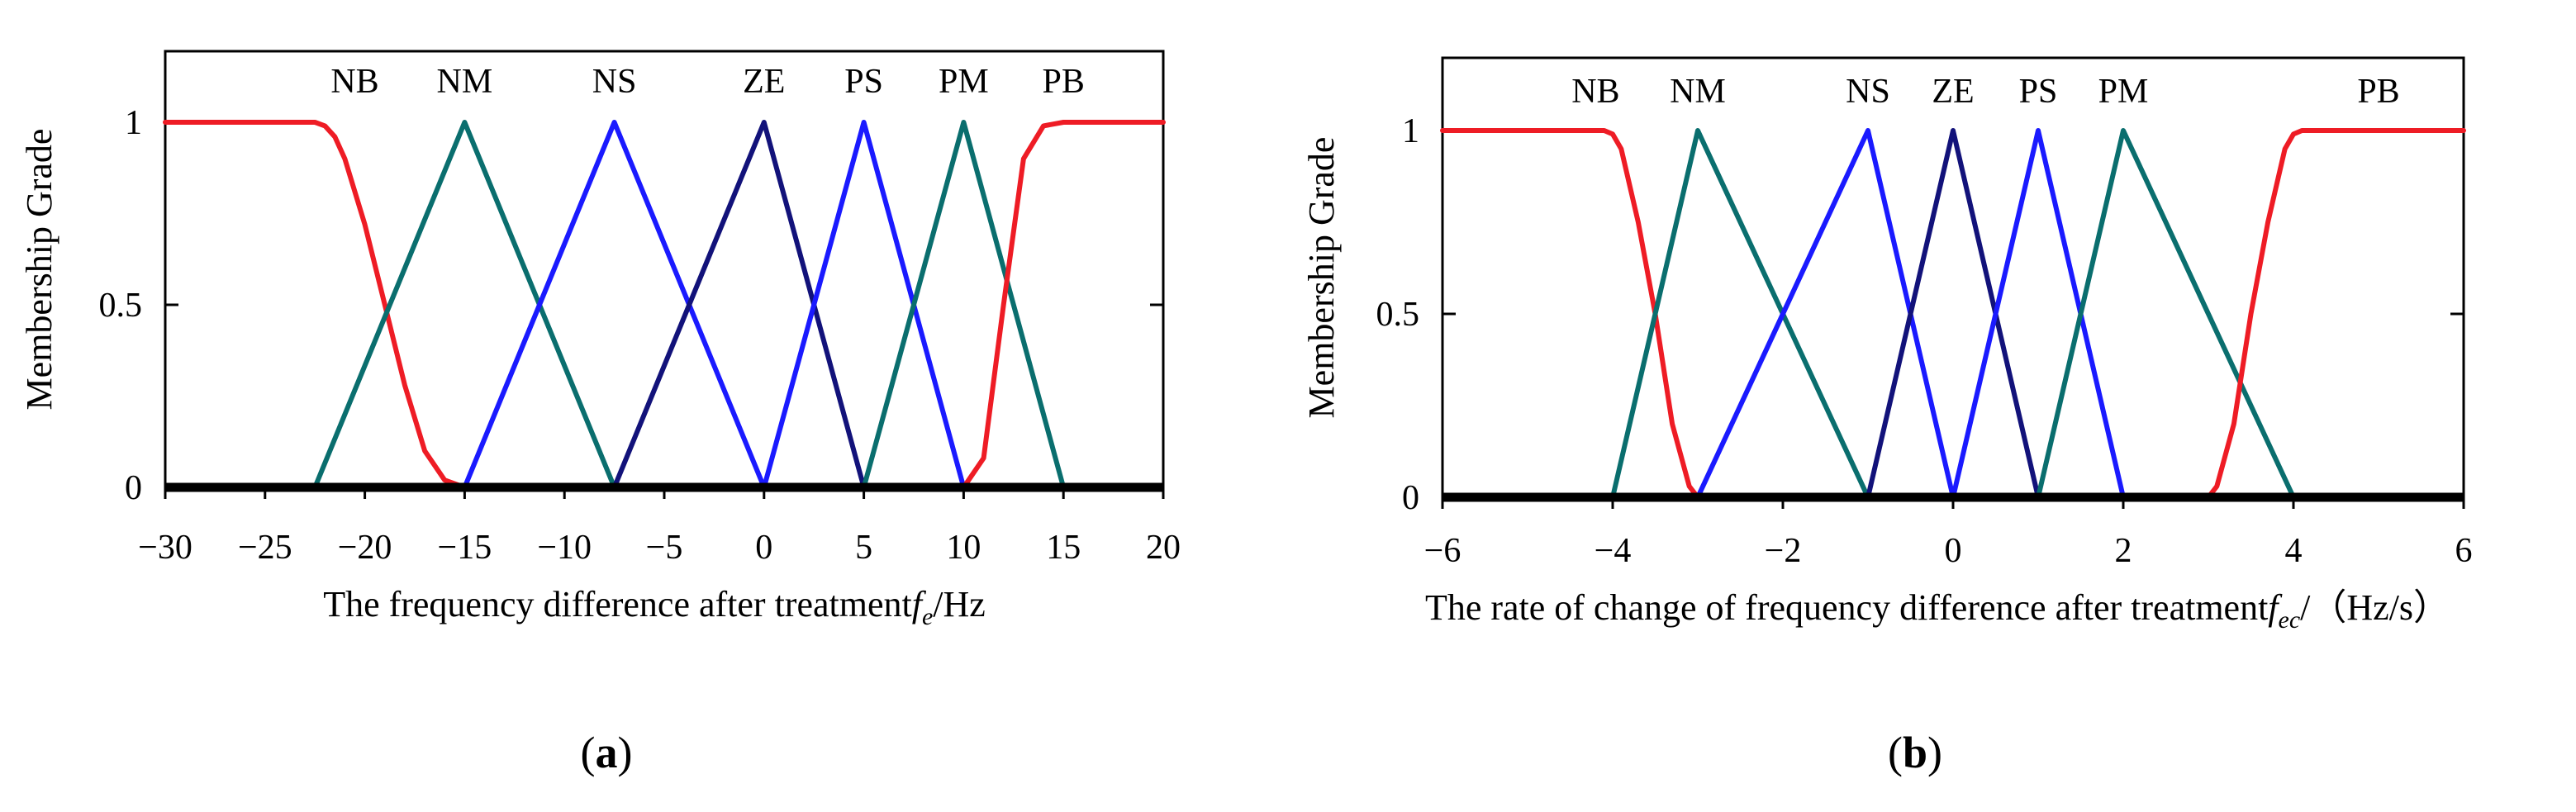  I want to click on x-tick-label: −2, so click(1783, 551).